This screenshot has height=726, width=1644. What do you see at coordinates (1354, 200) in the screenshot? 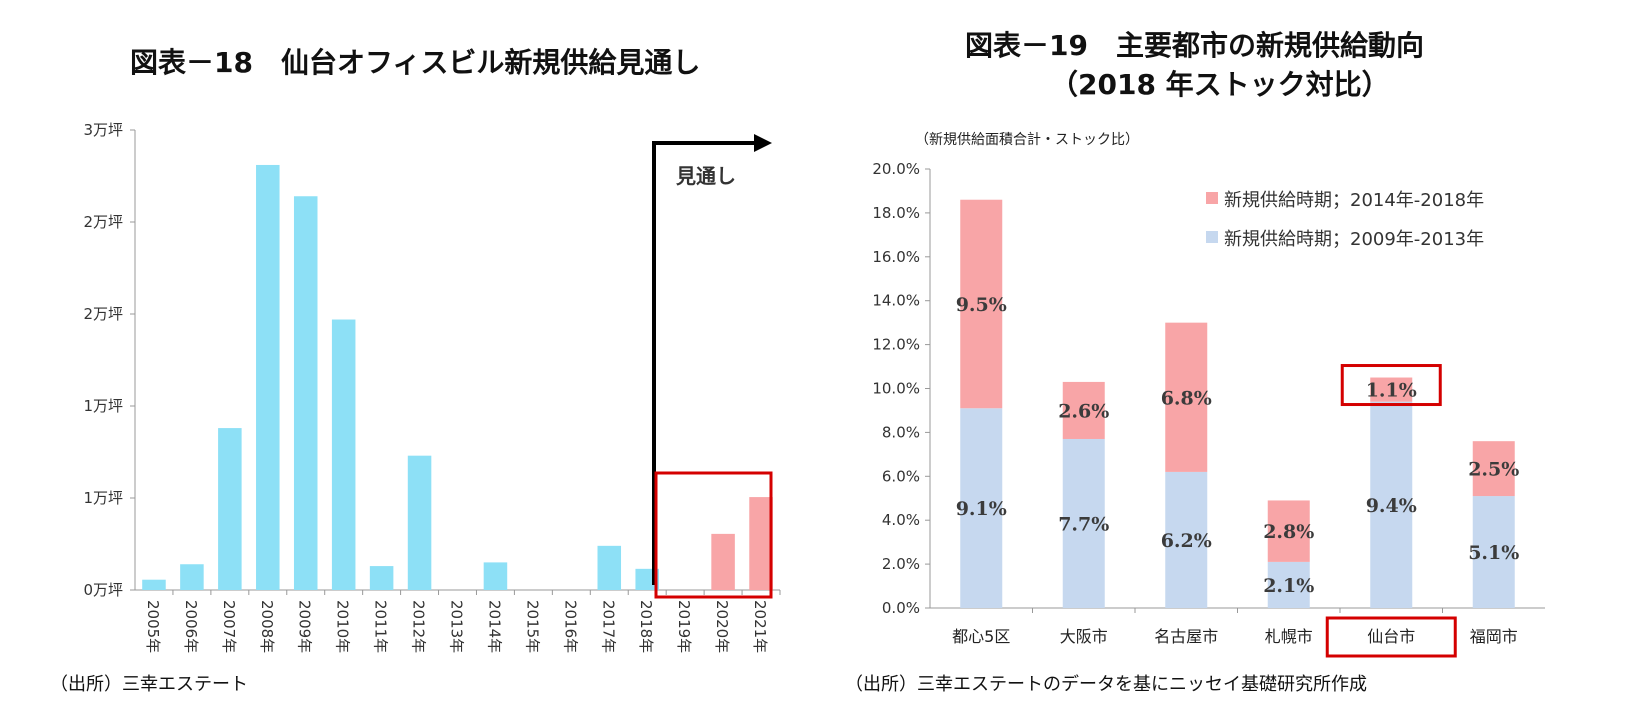
I see `legend-label-2014-2018: 新規供給時期；2014年-2018年` at bounding box center [1354, 200].